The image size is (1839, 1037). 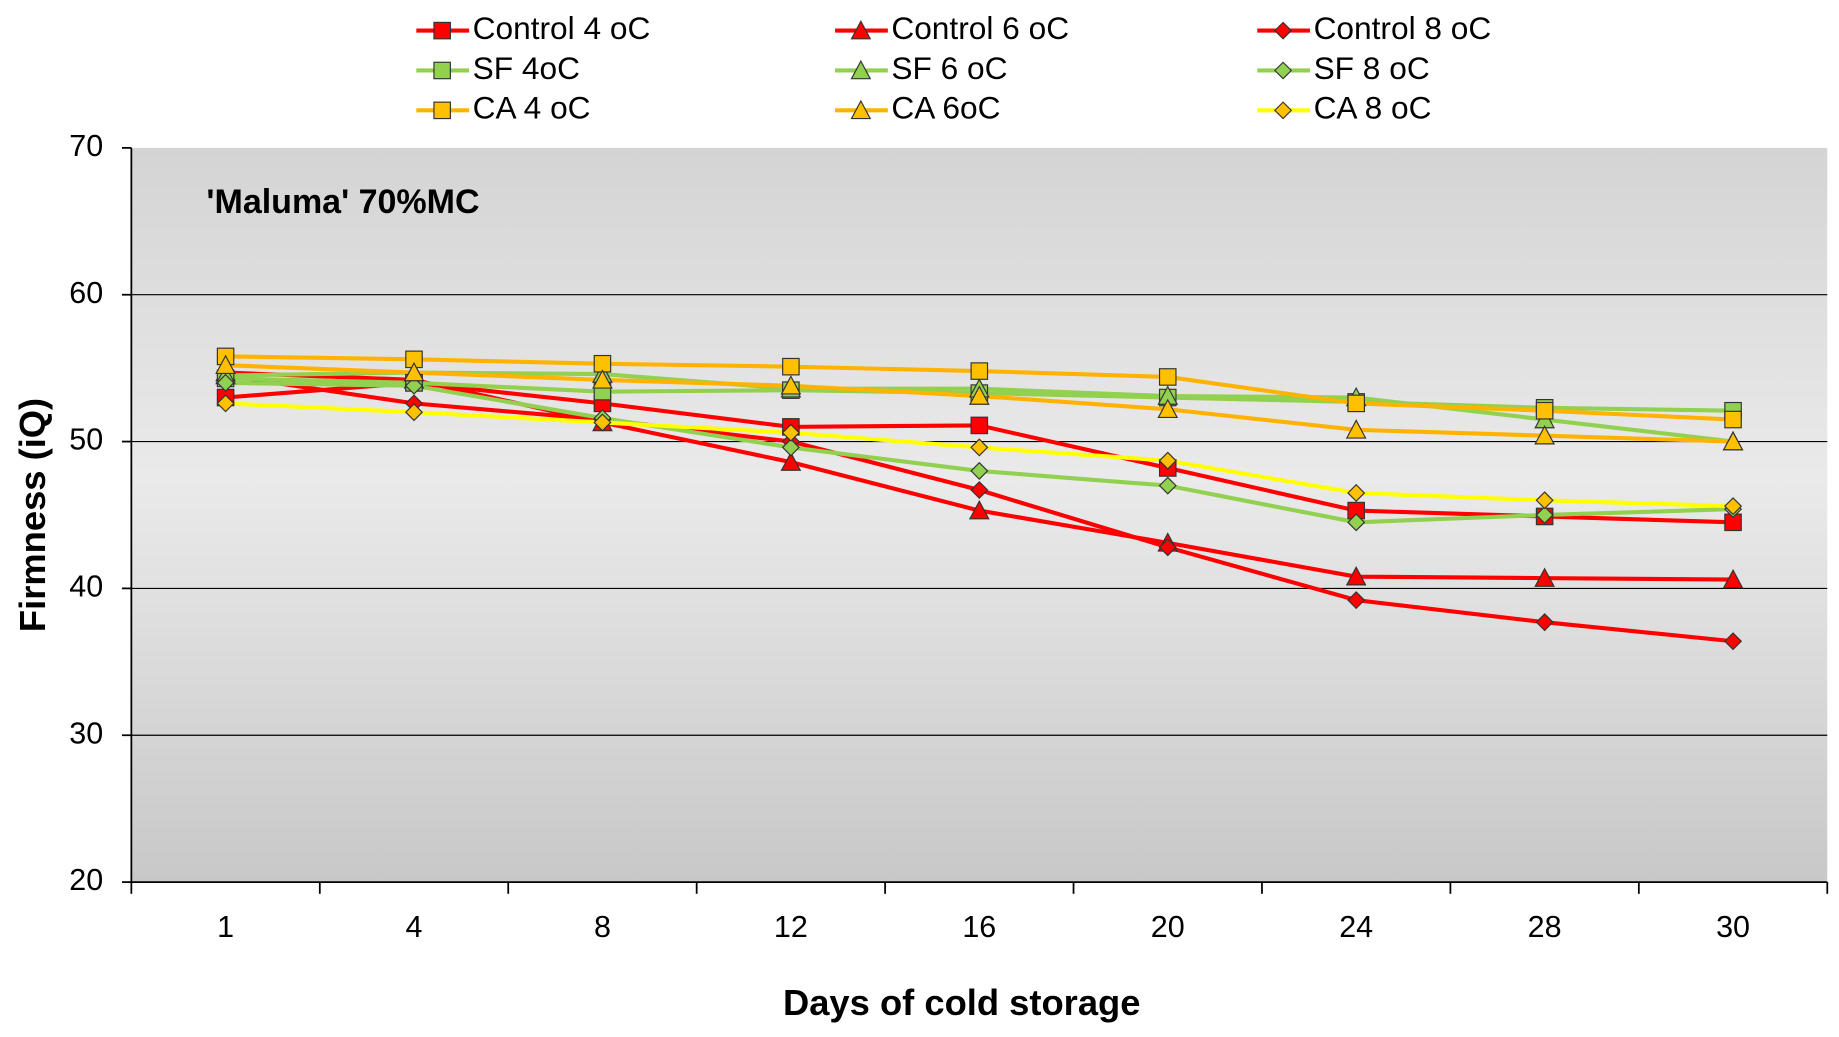 What do you see at coordinates (1373, 108) in the screenshot?
I see `legend-label: CA 8 oC` at bounding box center [1373, 108].